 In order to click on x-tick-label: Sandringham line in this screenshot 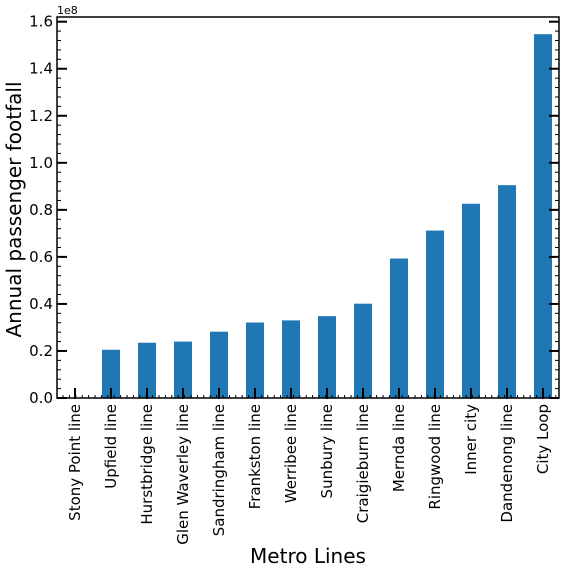, I will do `click(219, 470)`.